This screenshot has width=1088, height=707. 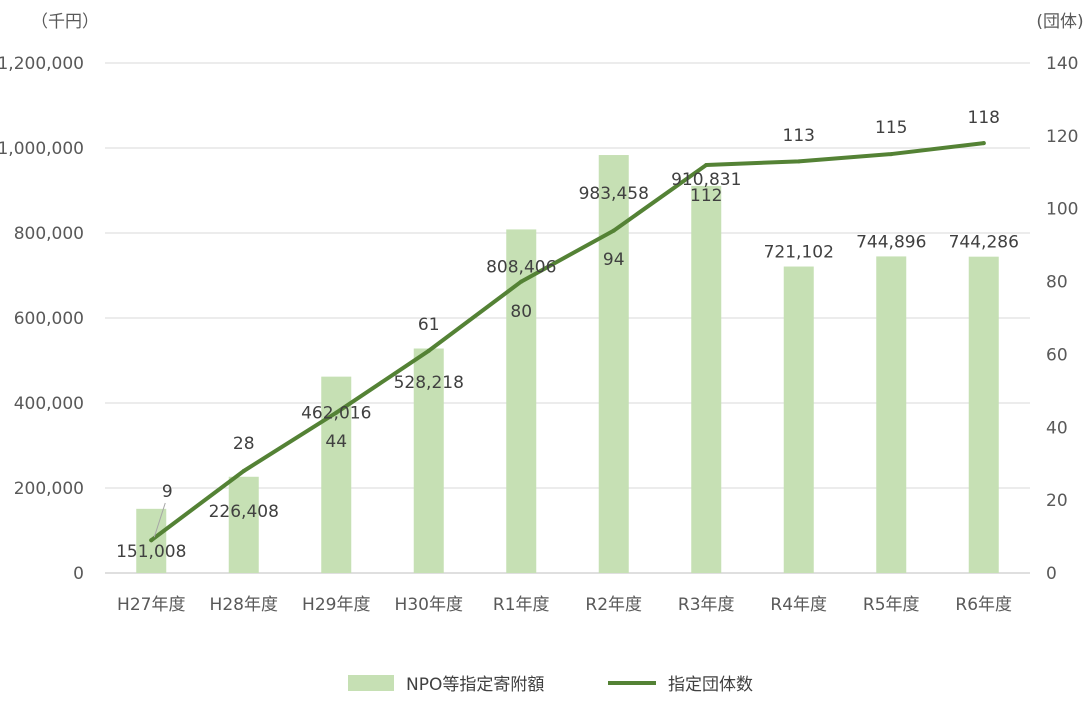 I want to click on left-tick-label: 200,000, so click(x=49, y=489).